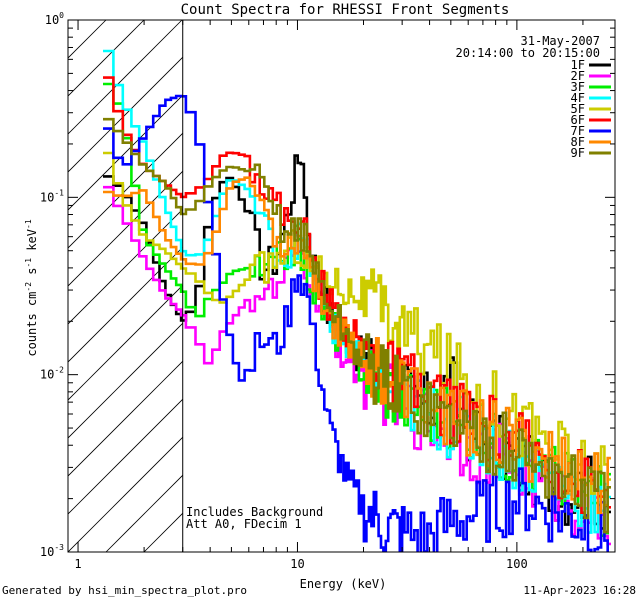  What do you see at coordinates (77, 564) in the screenshot?
I see `x-tick-label: 1` at bounding box center [77, 564].